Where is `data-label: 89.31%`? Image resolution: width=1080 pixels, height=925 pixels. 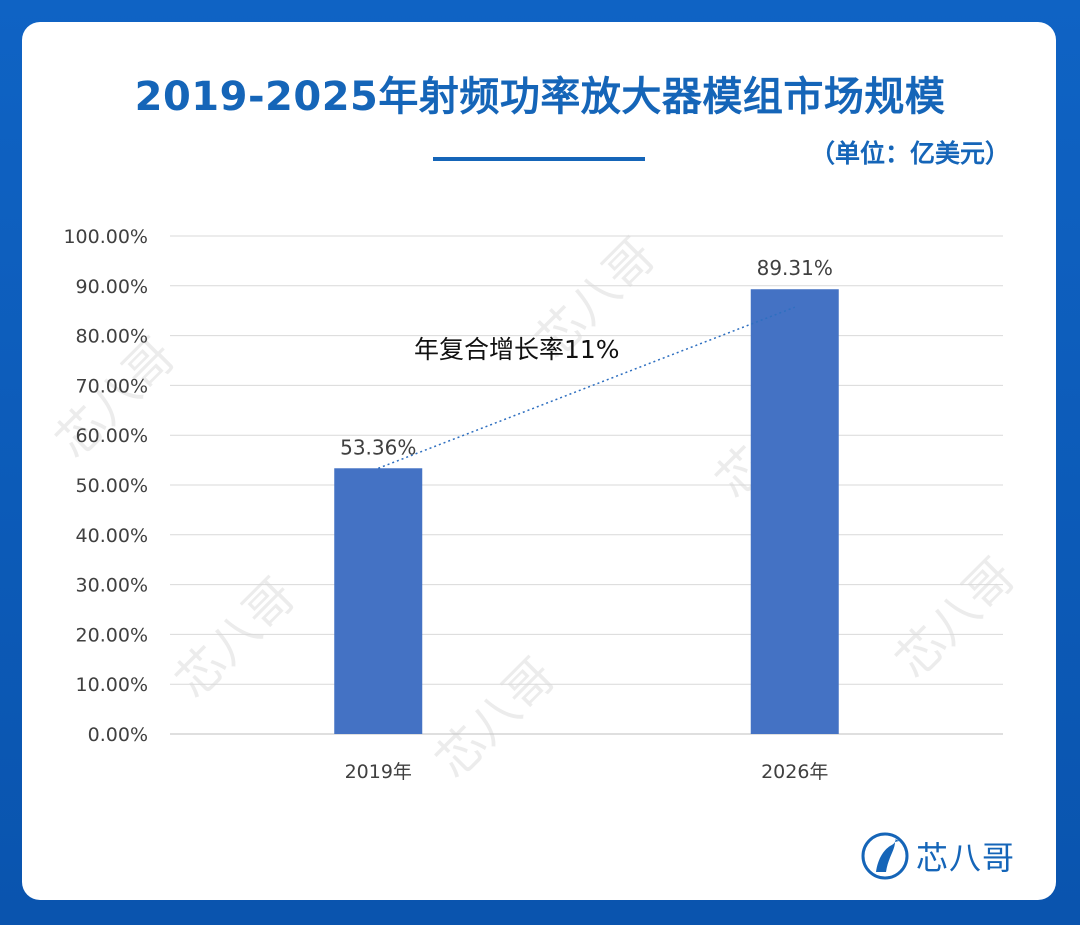 data-label: 89.31% is located at coordinates (795, 268).